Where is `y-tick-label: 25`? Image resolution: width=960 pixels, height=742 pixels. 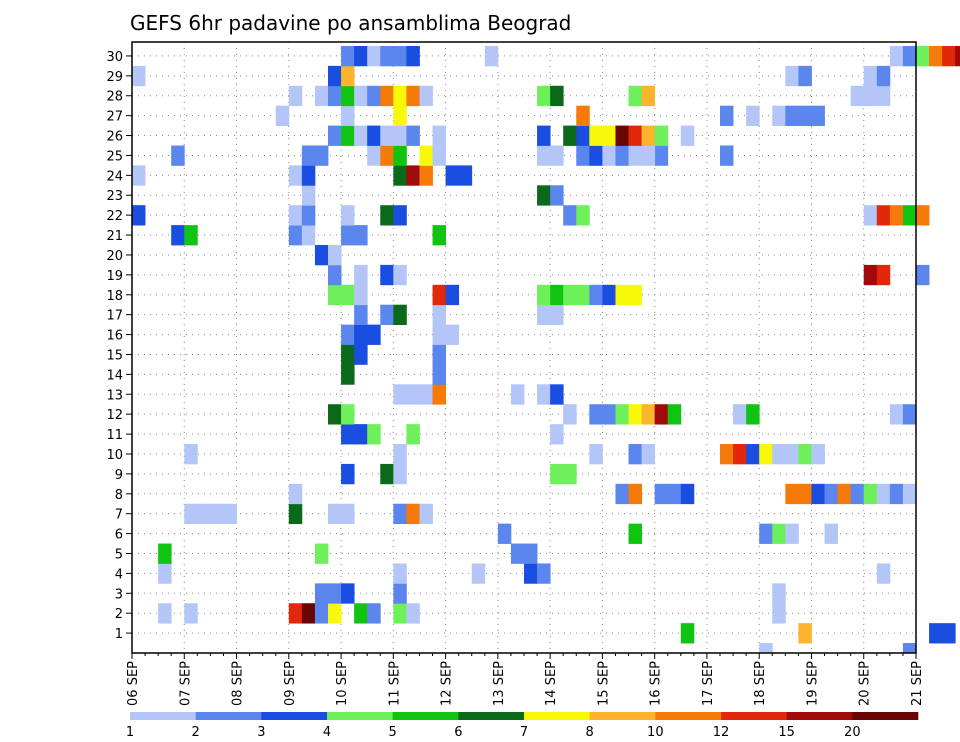 y-tick-label: 25 is located at coordinates (114, 156).